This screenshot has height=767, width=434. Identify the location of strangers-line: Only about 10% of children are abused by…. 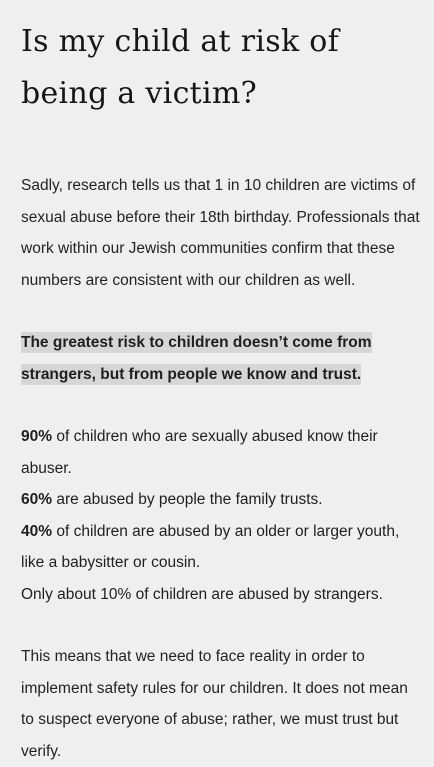
(202, 594).